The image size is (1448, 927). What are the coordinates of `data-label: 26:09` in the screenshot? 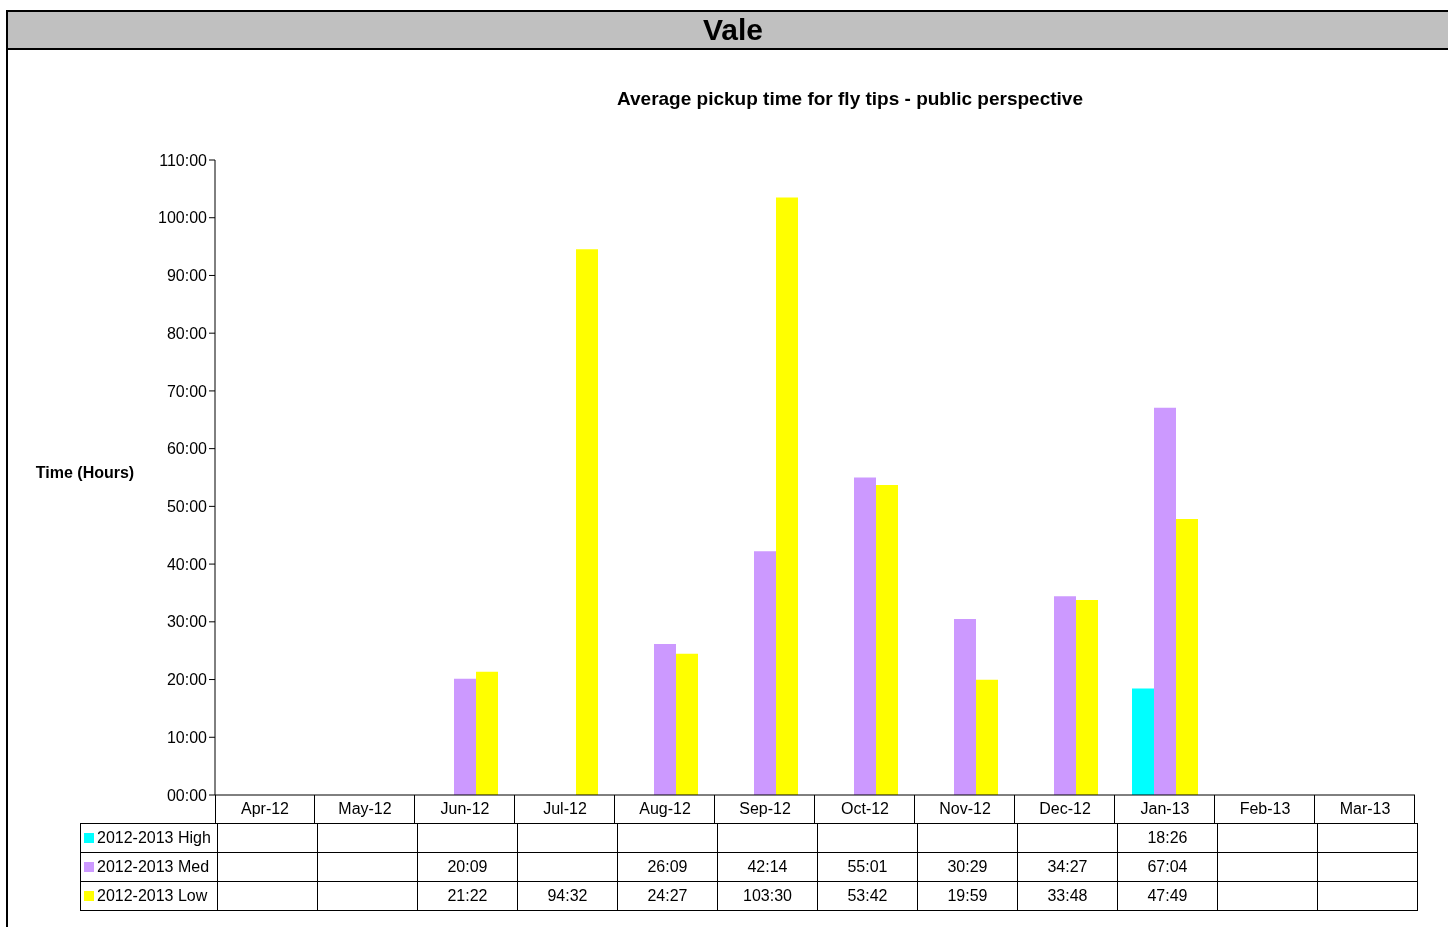 It's located at (667, 867).